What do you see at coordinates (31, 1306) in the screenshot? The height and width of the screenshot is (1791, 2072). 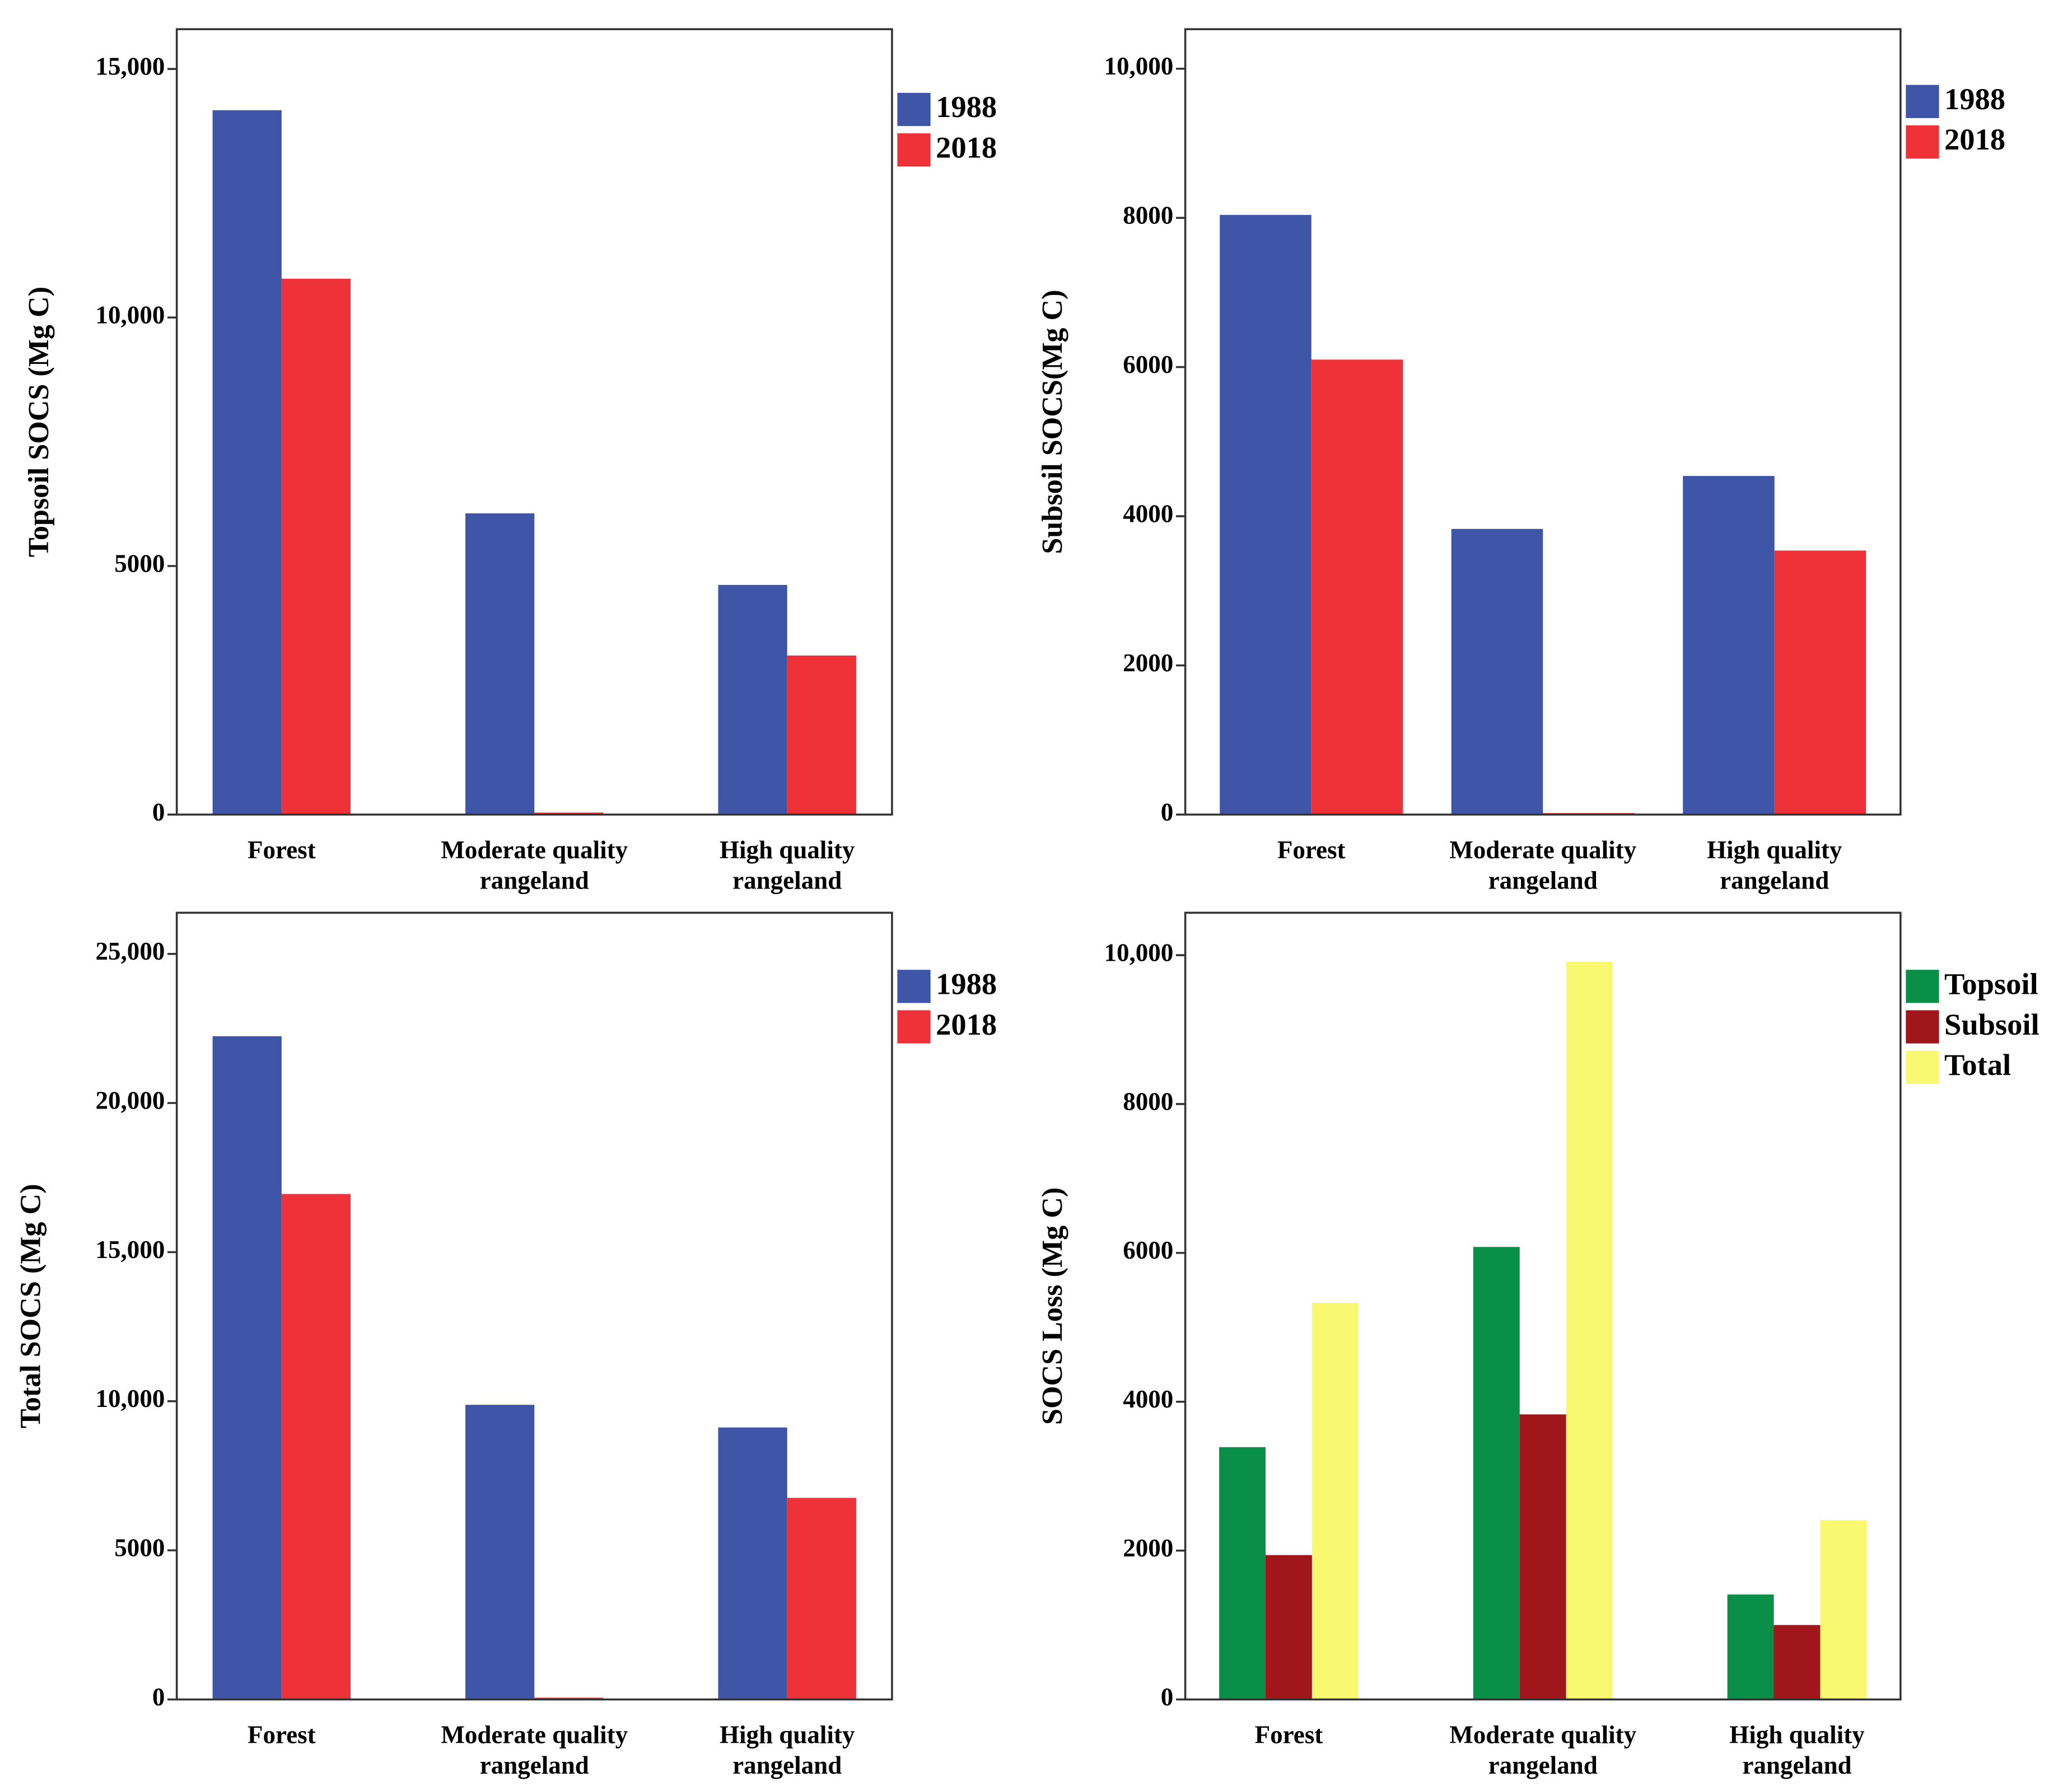 I see `y-axis-label: Total SOCS (Mg C)` at bounding box center [31, 1306].